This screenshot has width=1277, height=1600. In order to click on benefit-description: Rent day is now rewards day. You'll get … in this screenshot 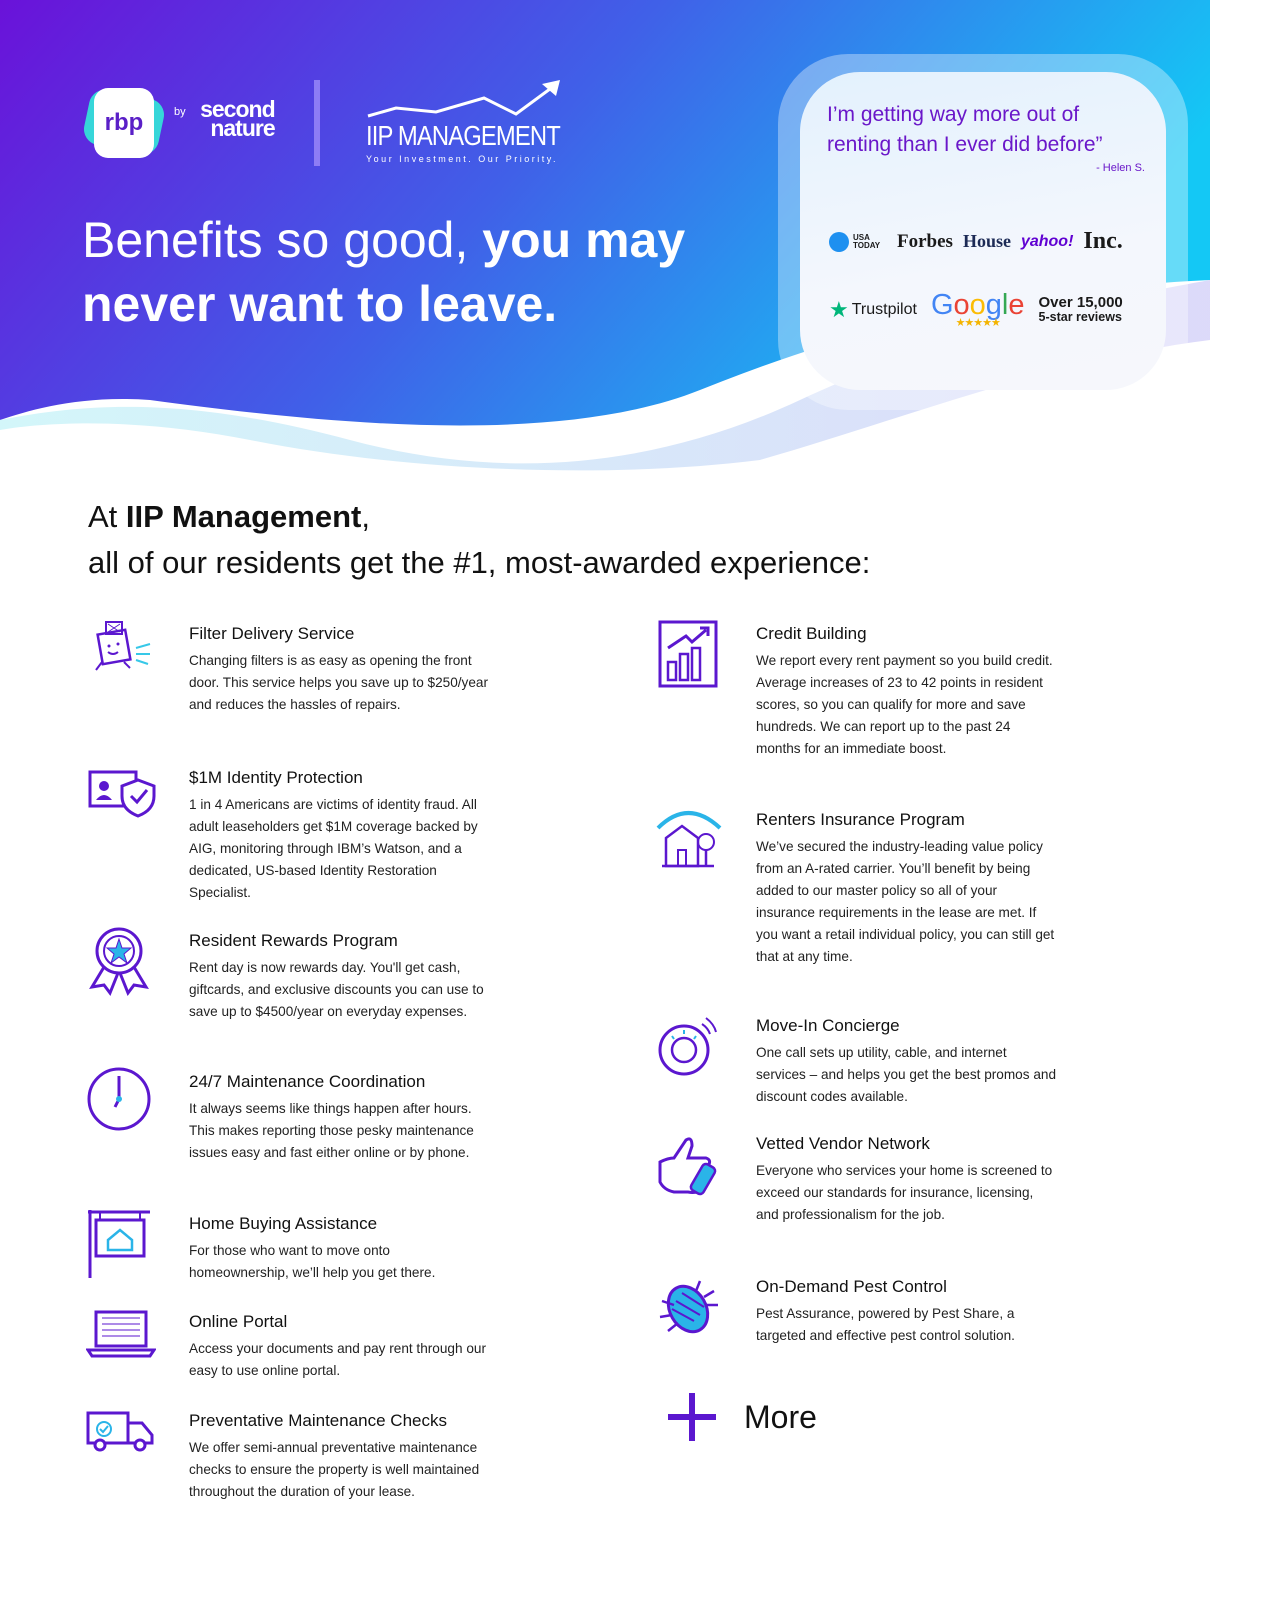, I will do `click(336, 989)`.